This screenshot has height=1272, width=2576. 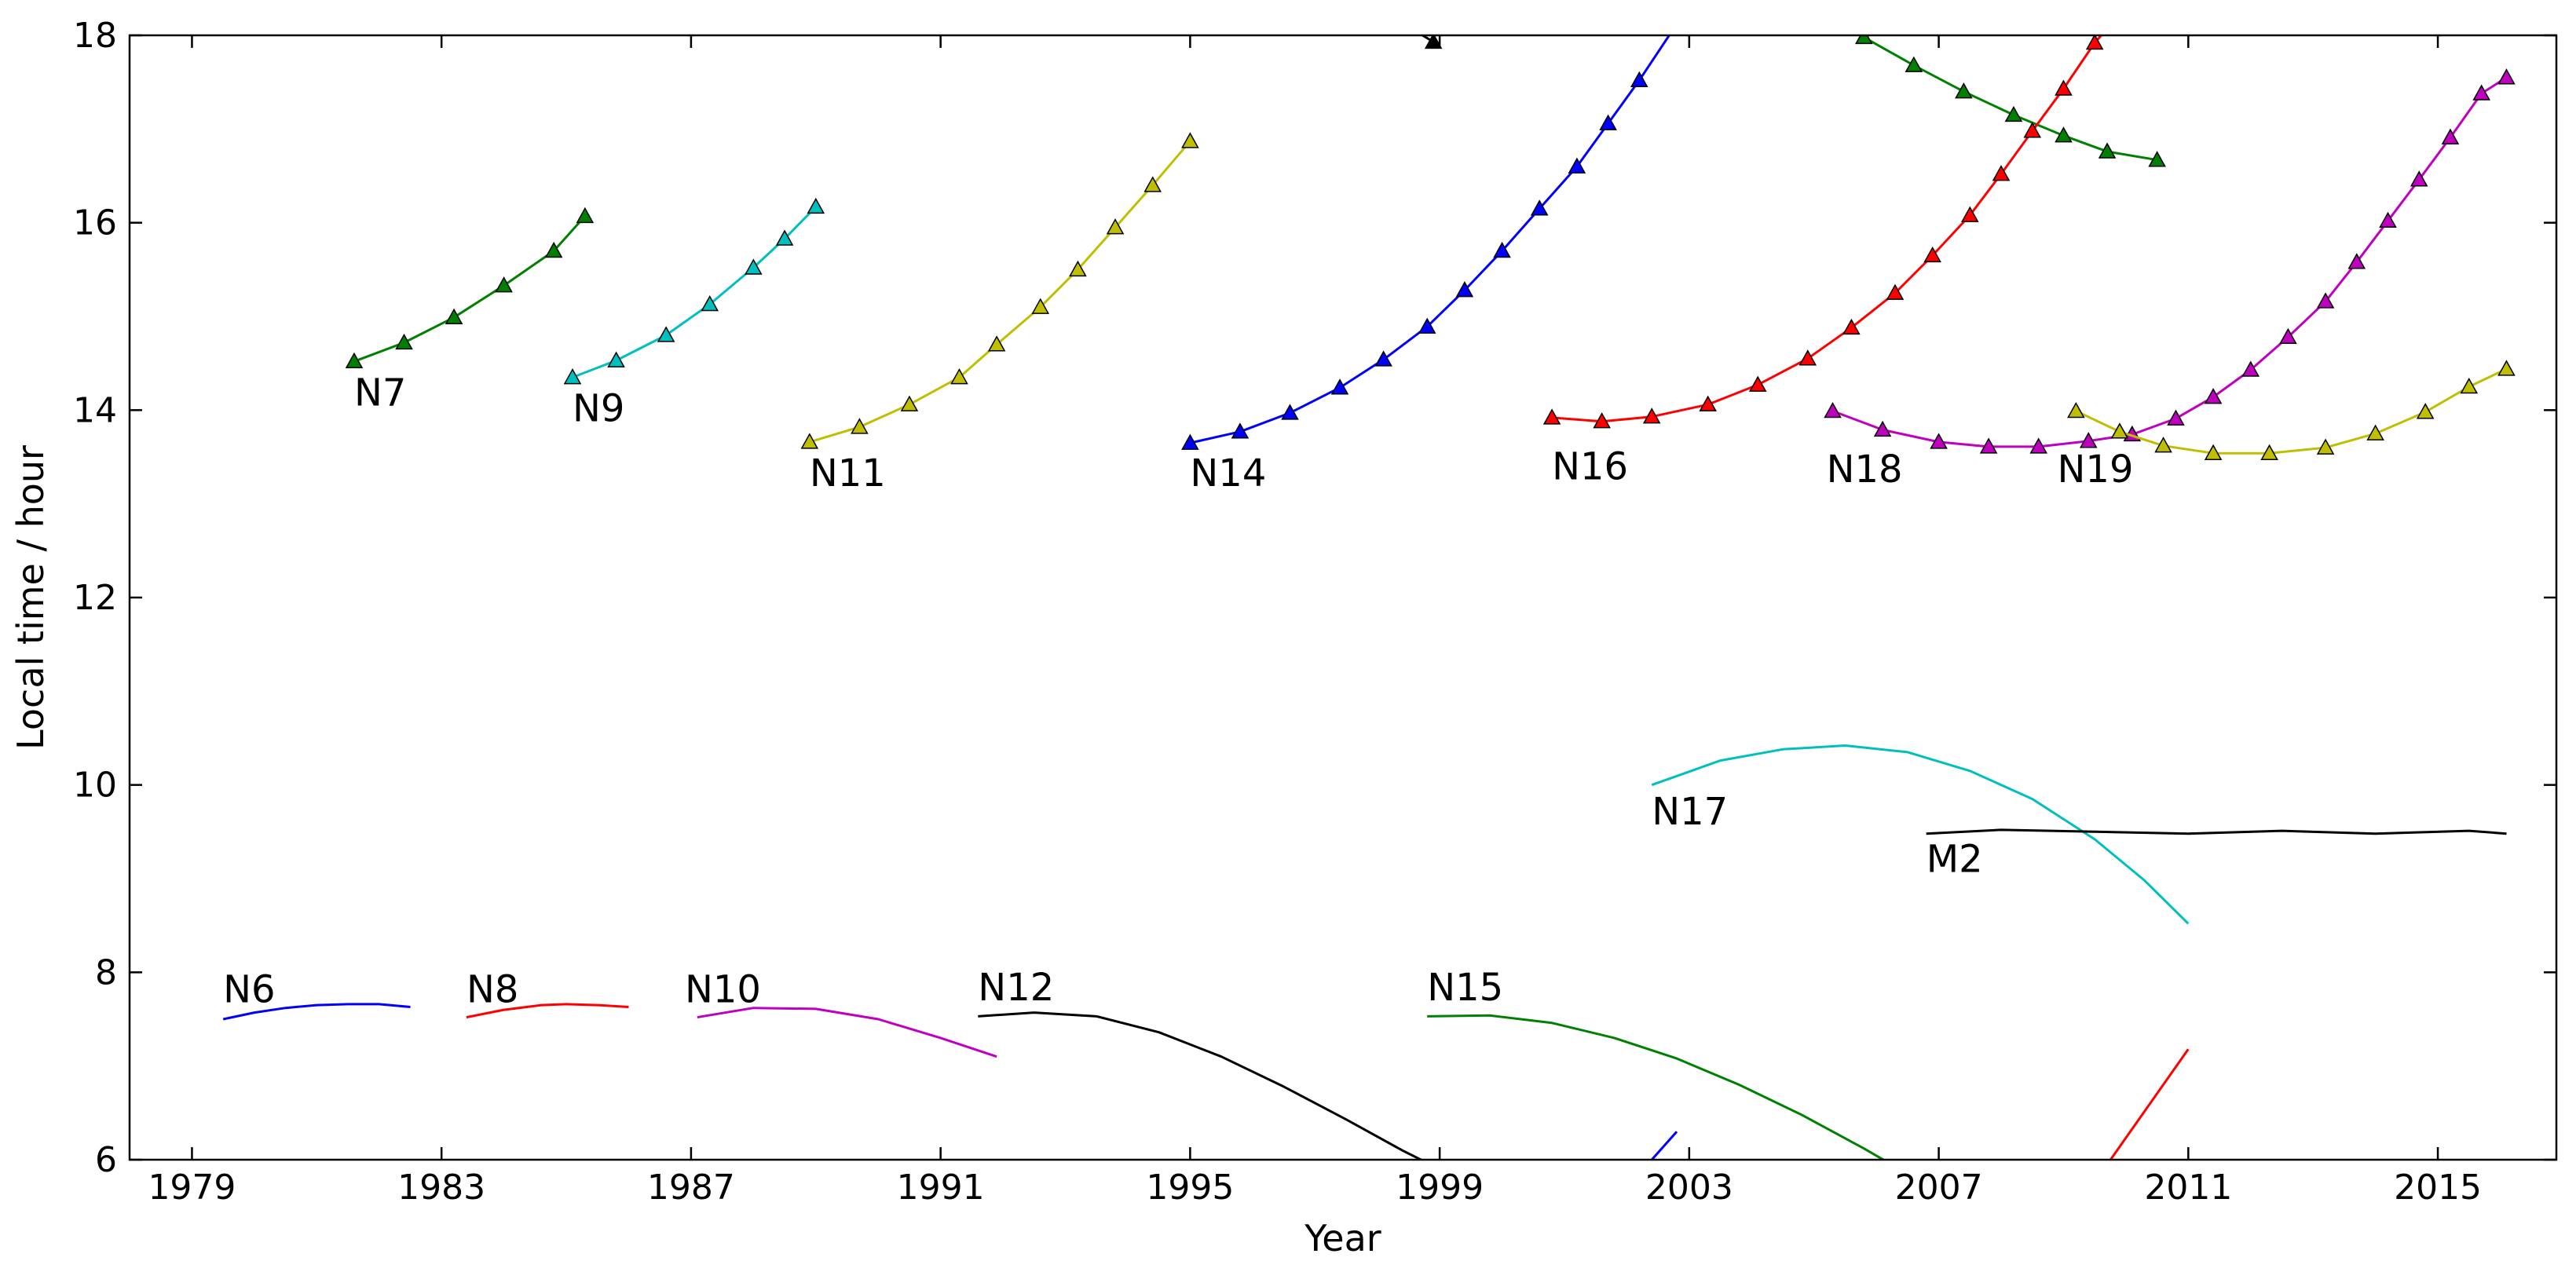 I want to click on x-tick-label: 1987, so click(x=691, y=1188).